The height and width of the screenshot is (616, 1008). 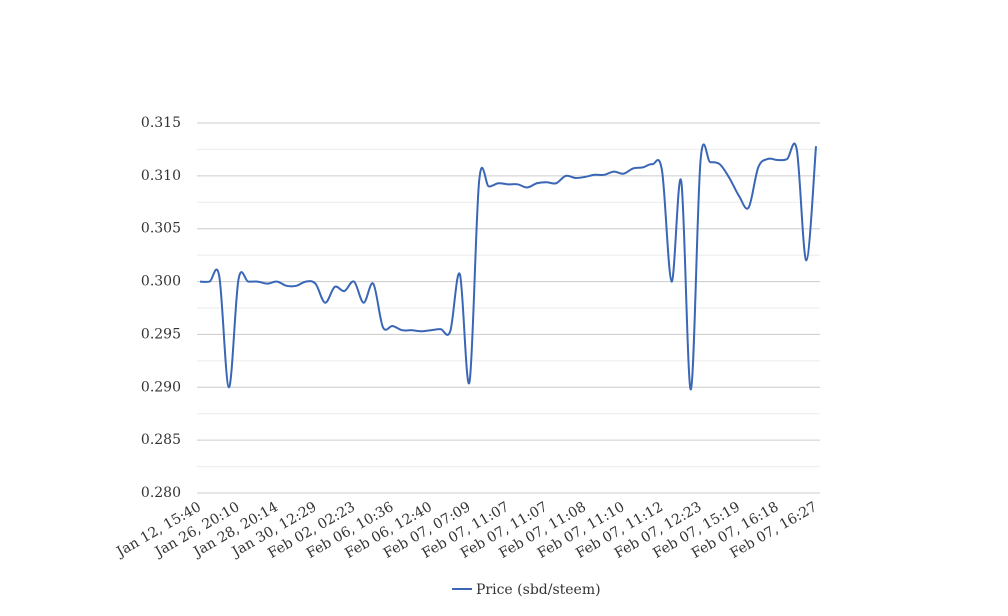 I want to click on y-tick-label: 0.300, so click(x=161, y=282).